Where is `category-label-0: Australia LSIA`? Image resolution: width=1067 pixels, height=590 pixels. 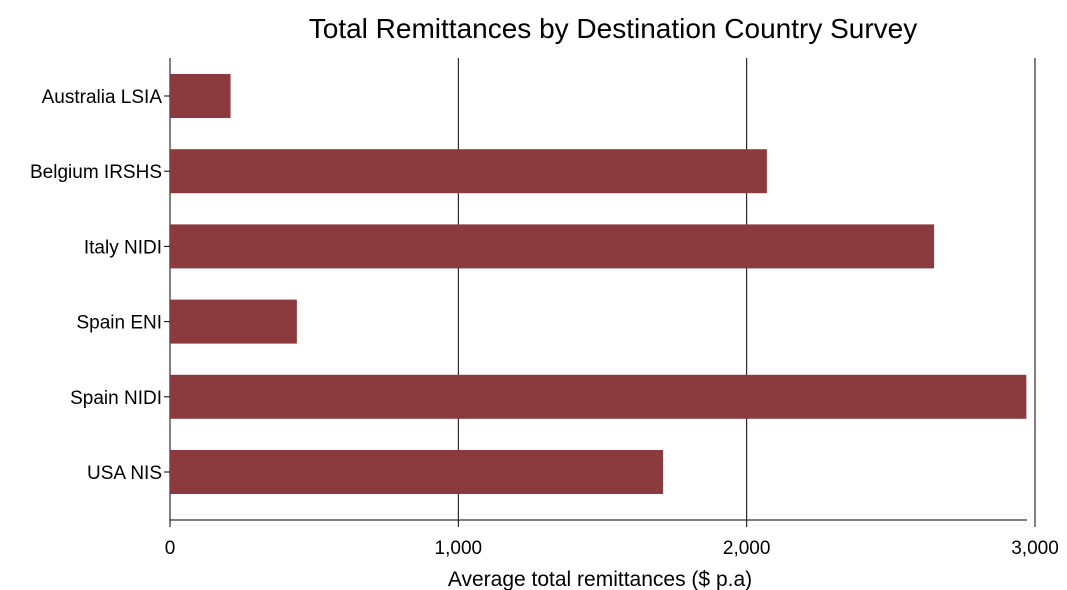 category-label-0: Australia LSIA is located at coordinates (102, 97).